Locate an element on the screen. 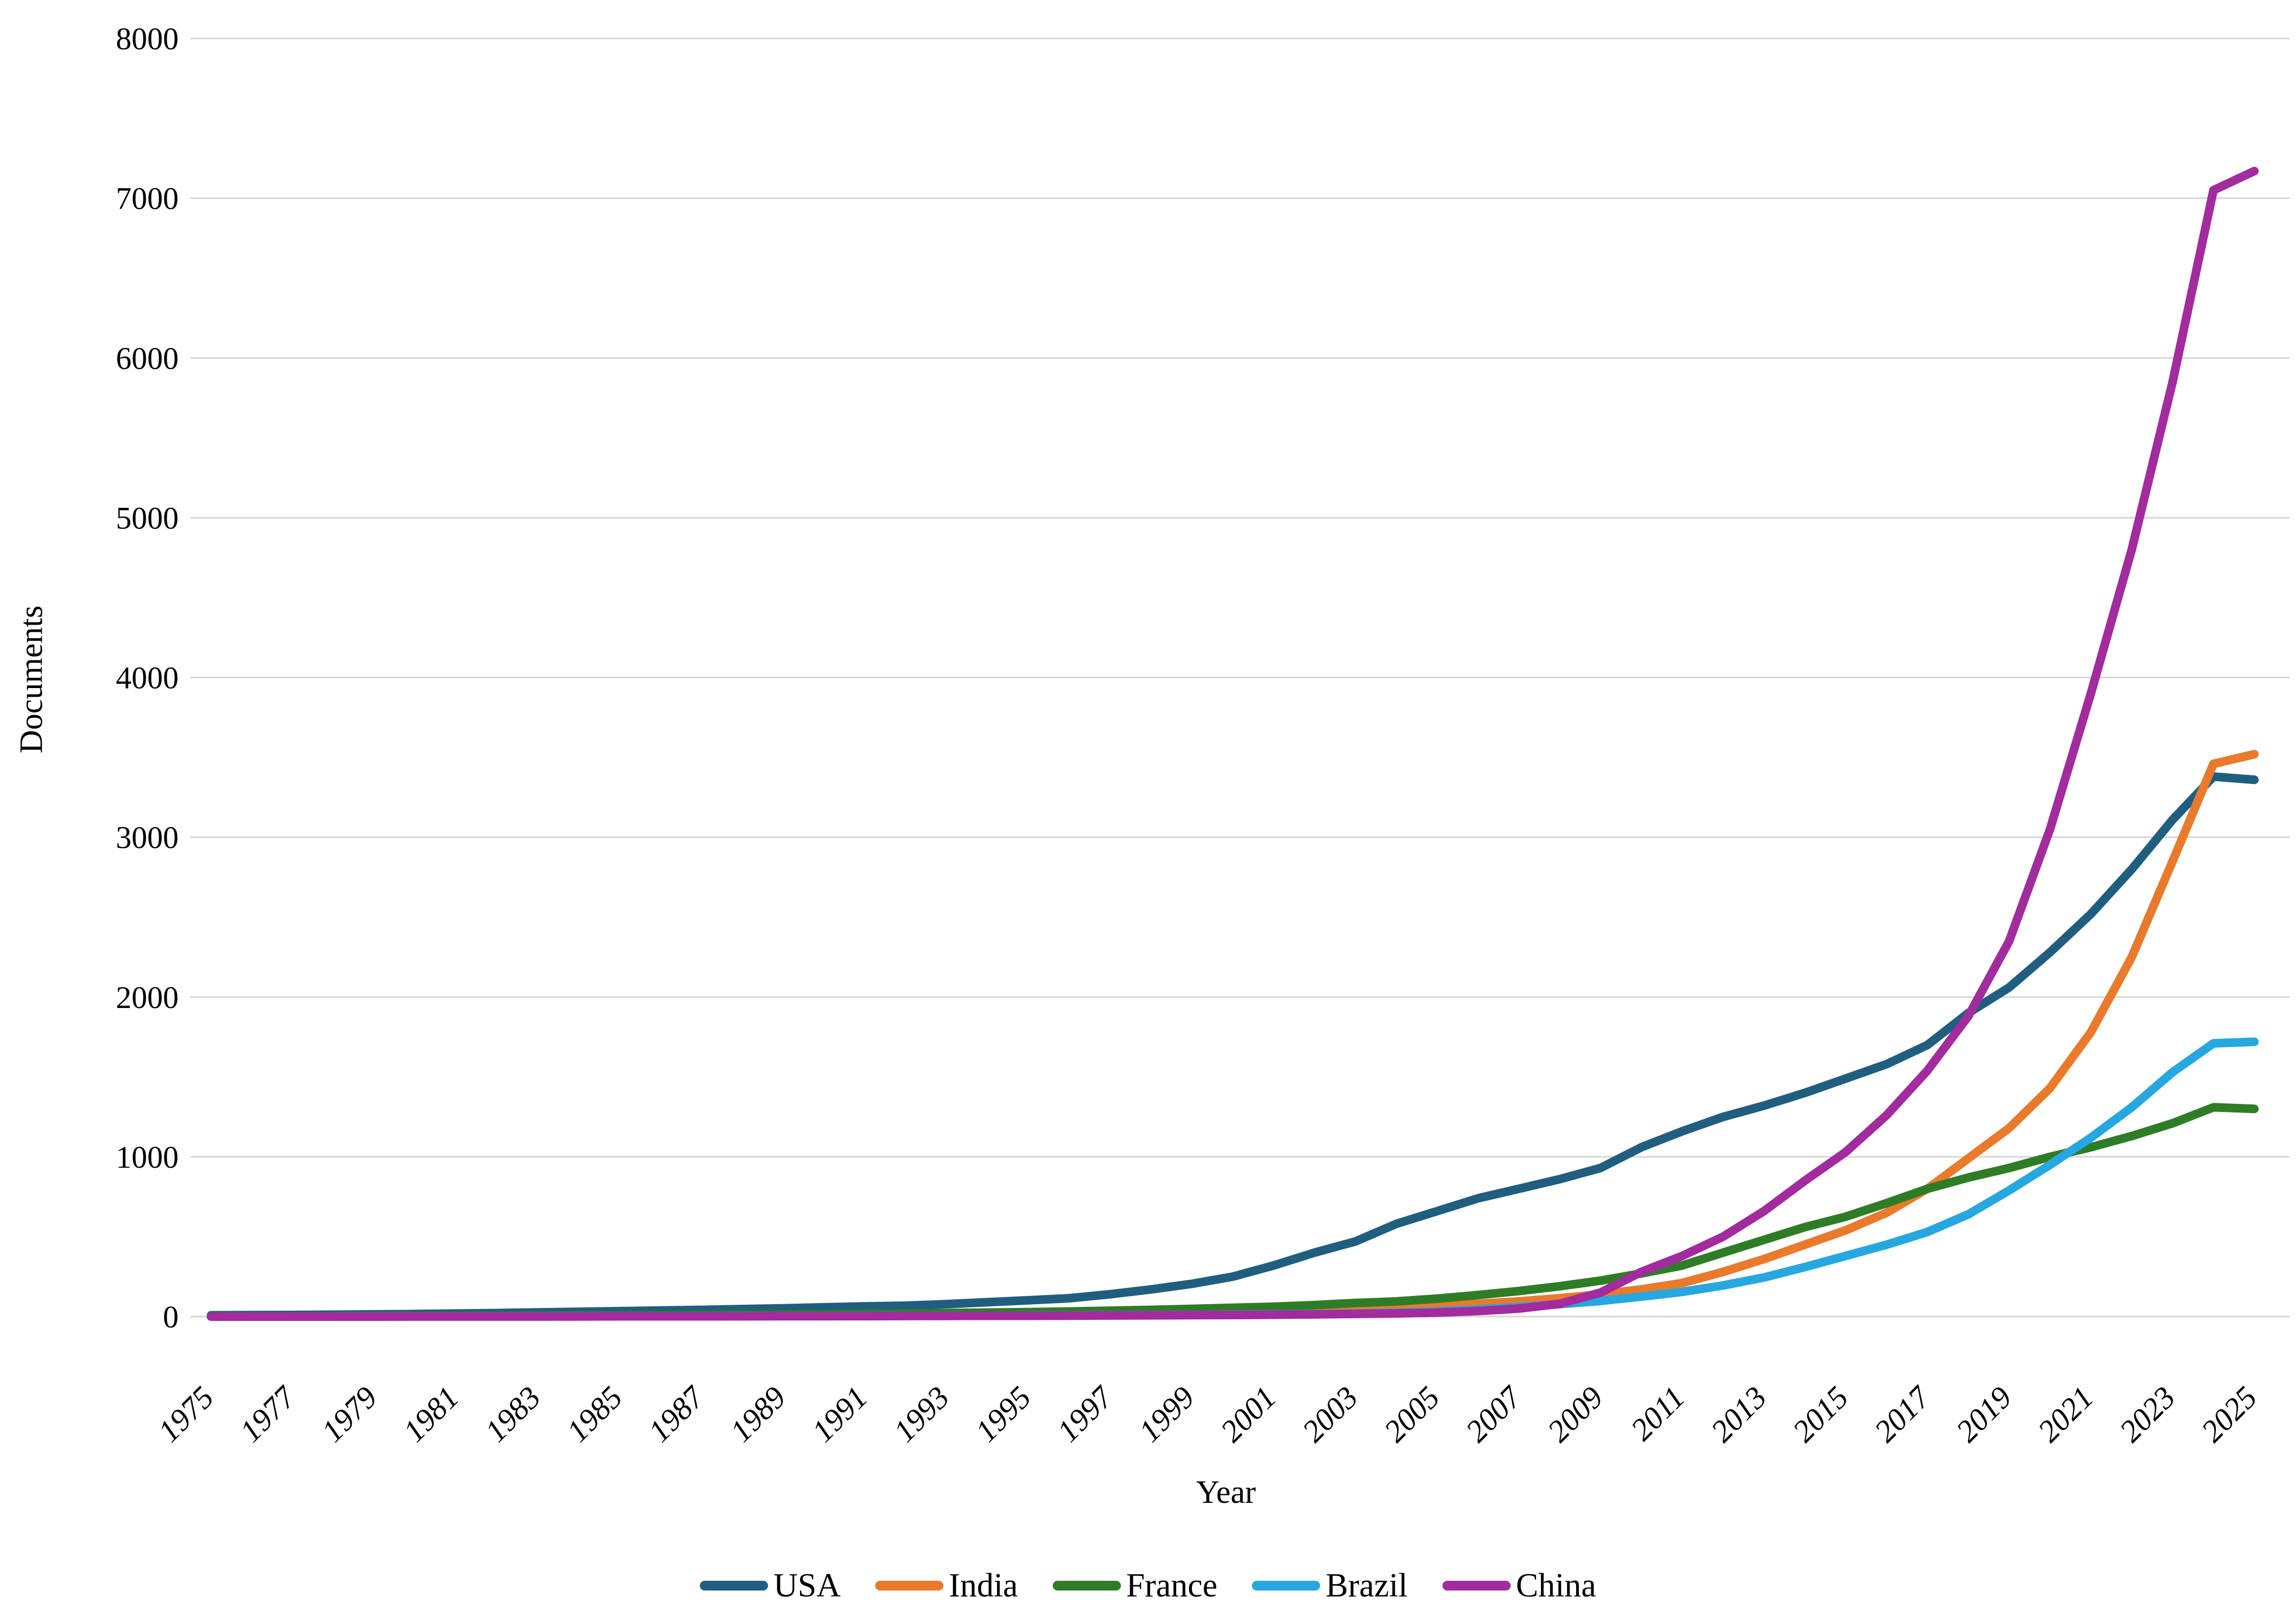  x-tick-label: 2009 is located at coordinates (1575, 1414).